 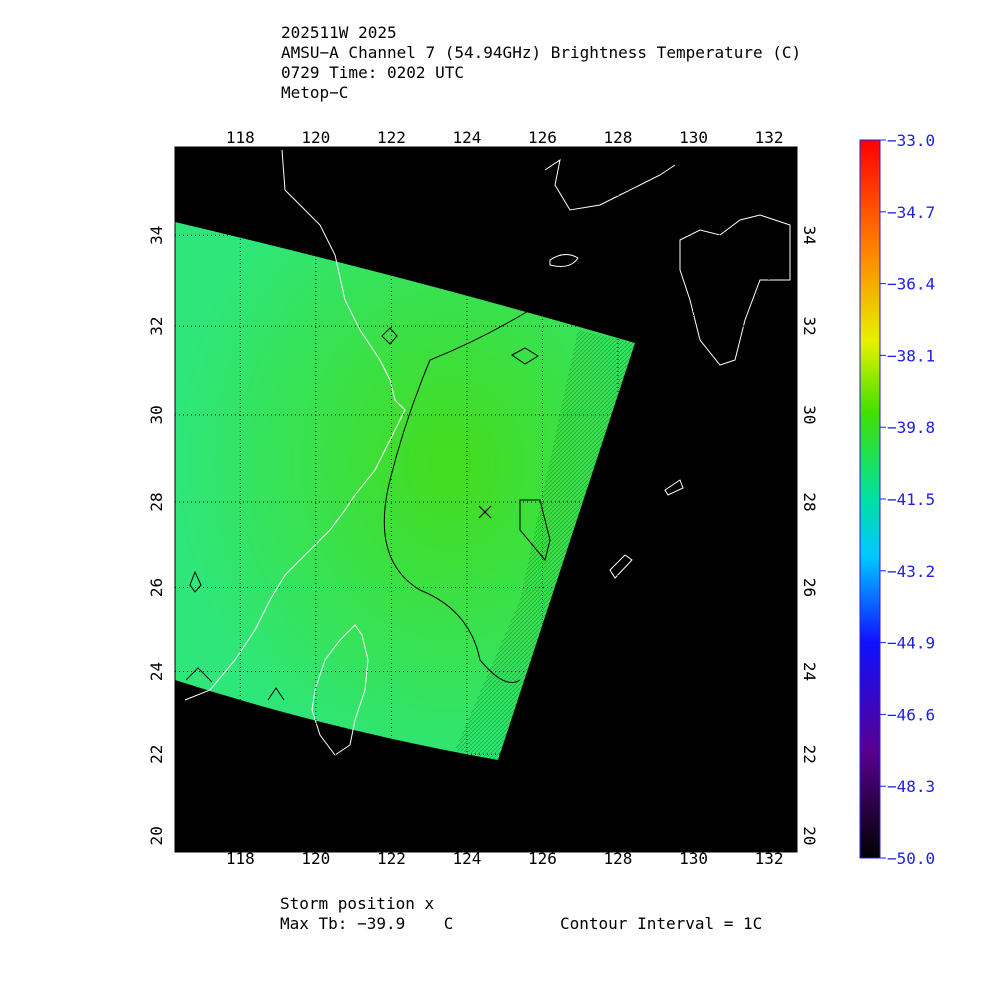 What do you see at coordinates (911, 786) in the screenshot?
I see `colorbar-tick-label: −48.3` at bounding box center [911, 786].